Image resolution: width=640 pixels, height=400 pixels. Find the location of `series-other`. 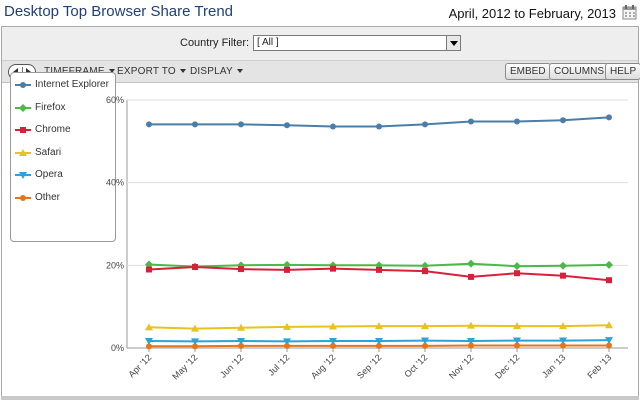

series-other is located at coordinates (379, 346).